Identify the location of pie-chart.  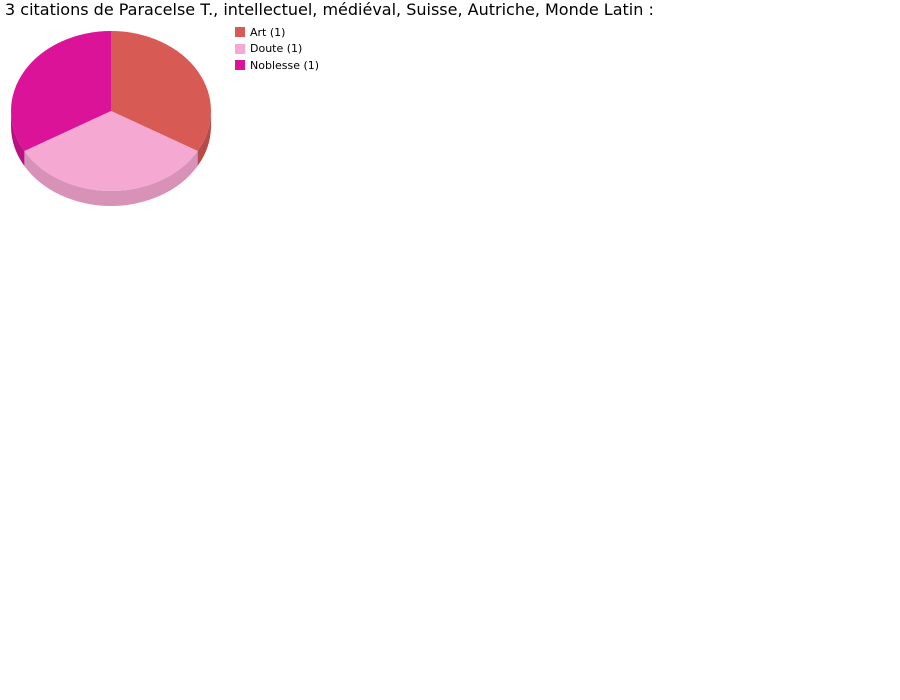
(110, 118).